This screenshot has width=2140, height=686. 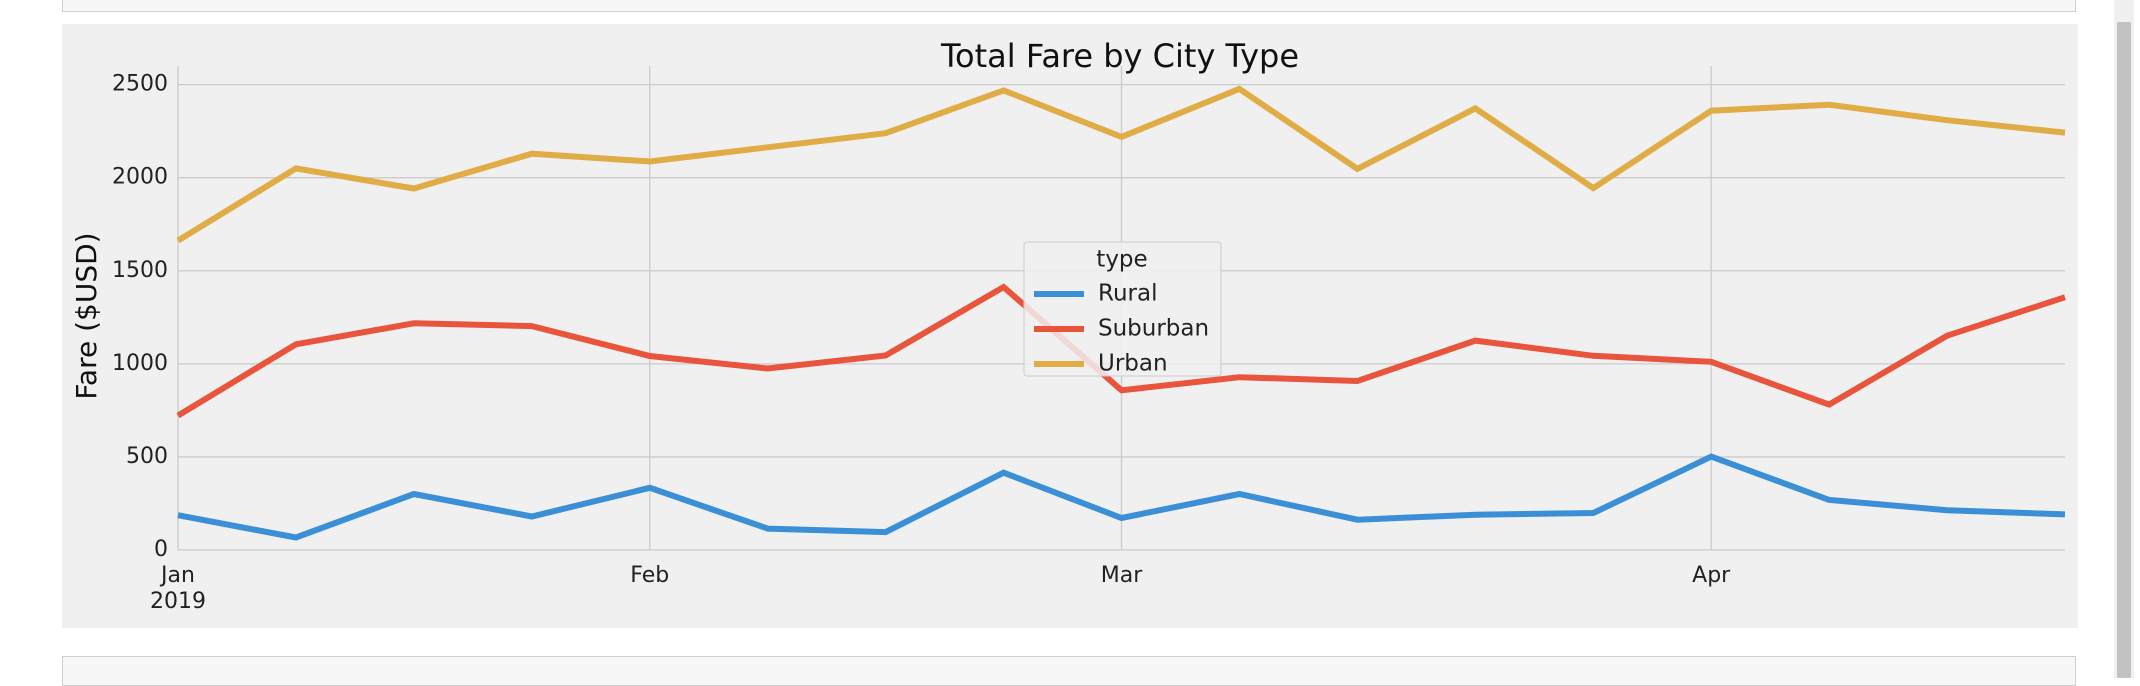 What do you see at coordinates (1711, 575) in the screenshot?
I see `x-tick-label: Apr` at bounding box center [1711, 575].